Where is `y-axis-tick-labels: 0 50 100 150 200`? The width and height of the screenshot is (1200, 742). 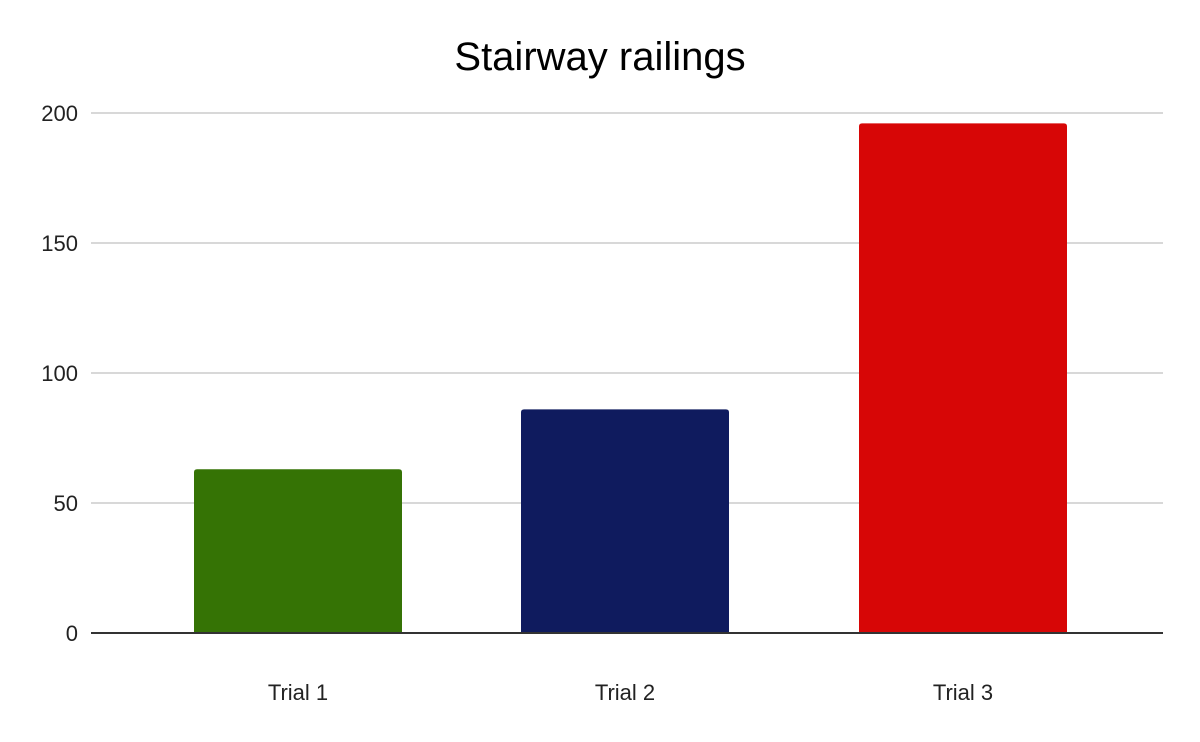 y-axis-tick-labels: 0 50 100 150 200 is located at coordinates (59, 373).